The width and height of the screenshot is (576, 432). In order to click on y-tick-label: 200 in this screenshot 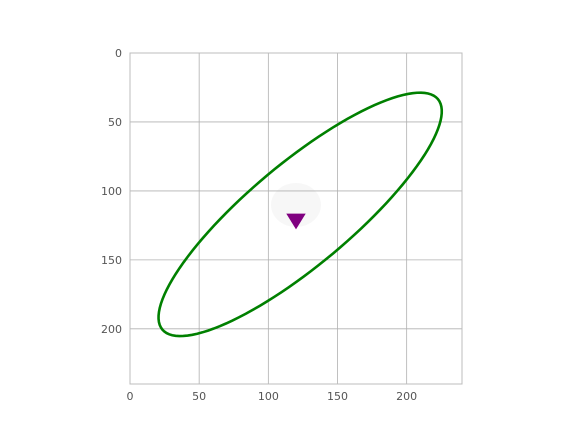, I will do `click(111, 329)`.